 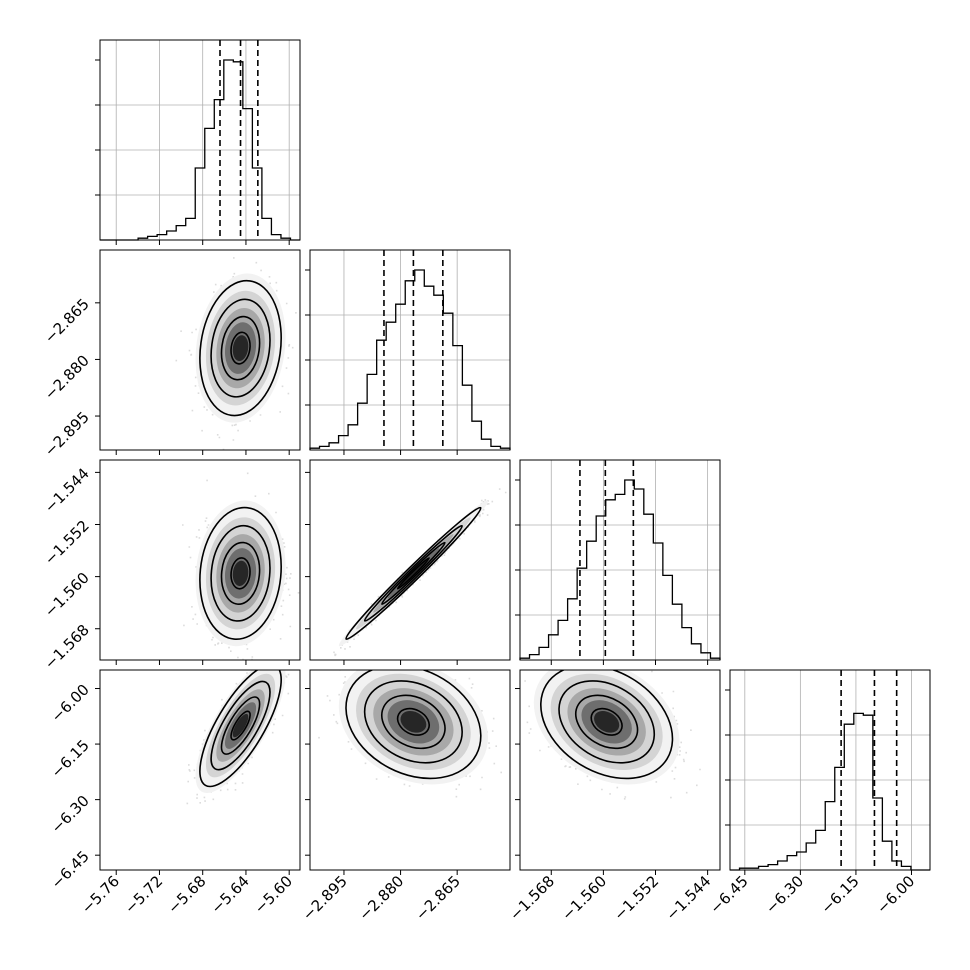 What do you see at coordinates (186, 894) in the screenshot?
I see `x-tick-label-0-2: −5.68` at bounding box center [186, 894].